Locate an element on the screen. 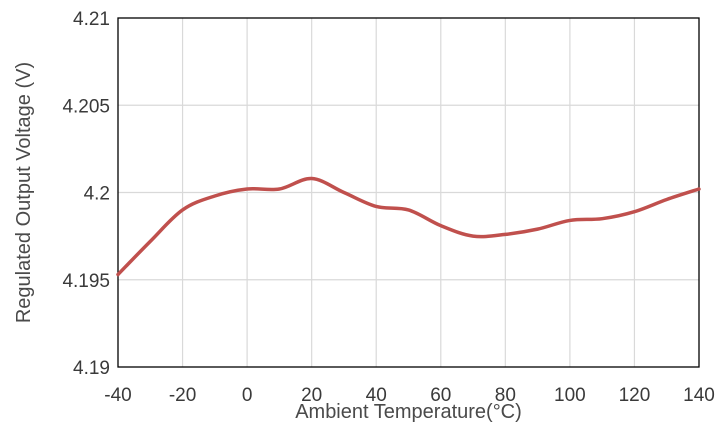  x-tick-label: 100 is located at coordinates (570, 395).